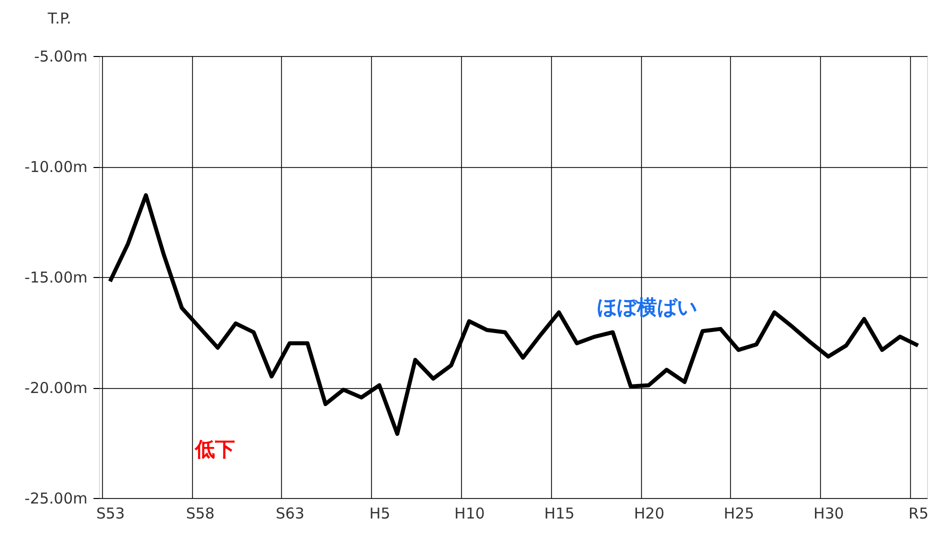 This screenshot has width=930, height=535. I want to click on y-tick-label: -10.00m, so click(56, 167).